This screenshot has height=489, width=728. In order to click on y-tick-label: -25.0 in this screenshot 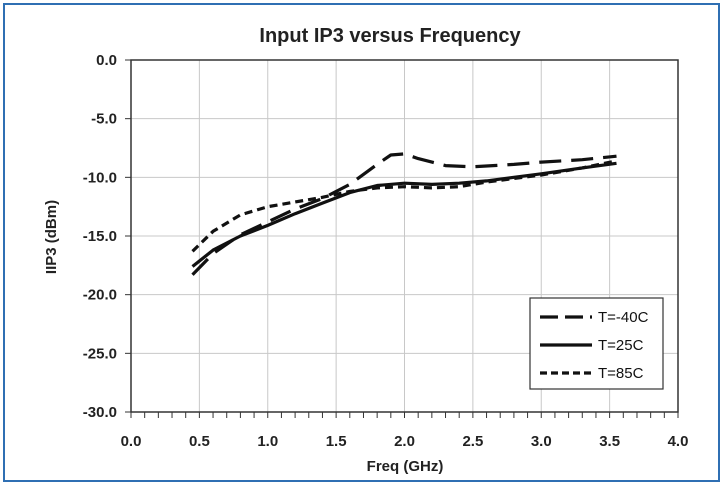, I will do `click(100, 353)`.